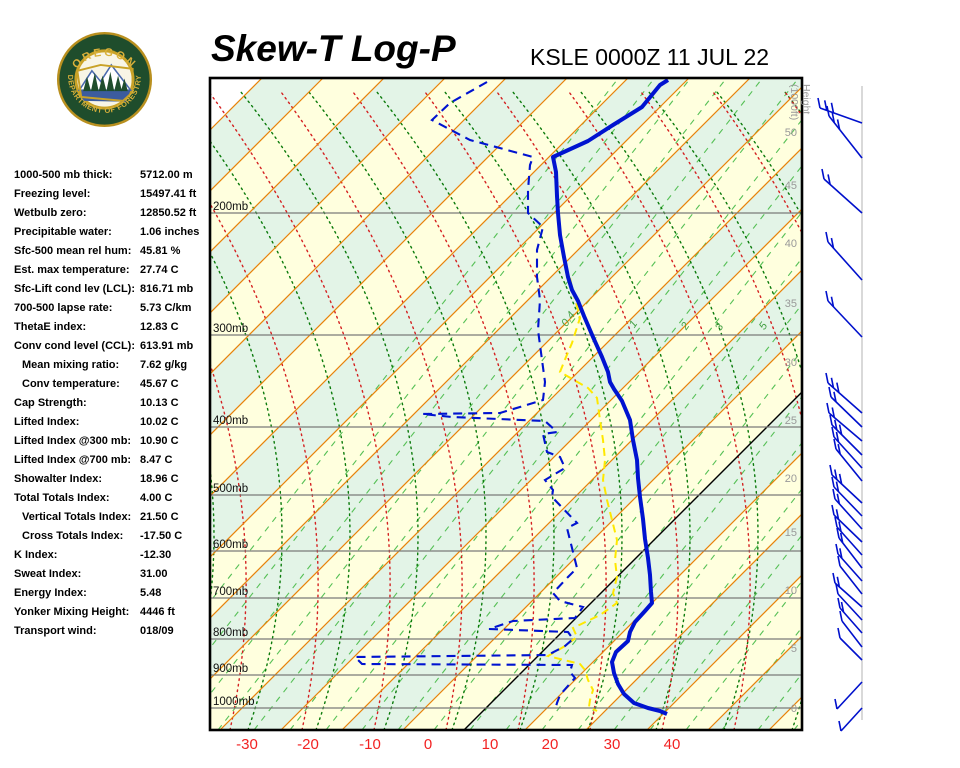 The image size is (960, 768). What do you see at coordinates (72, 612) in the screenshot?
I see `stat-label: Yonker Mixing Height:` at bounding box center [72, 612].